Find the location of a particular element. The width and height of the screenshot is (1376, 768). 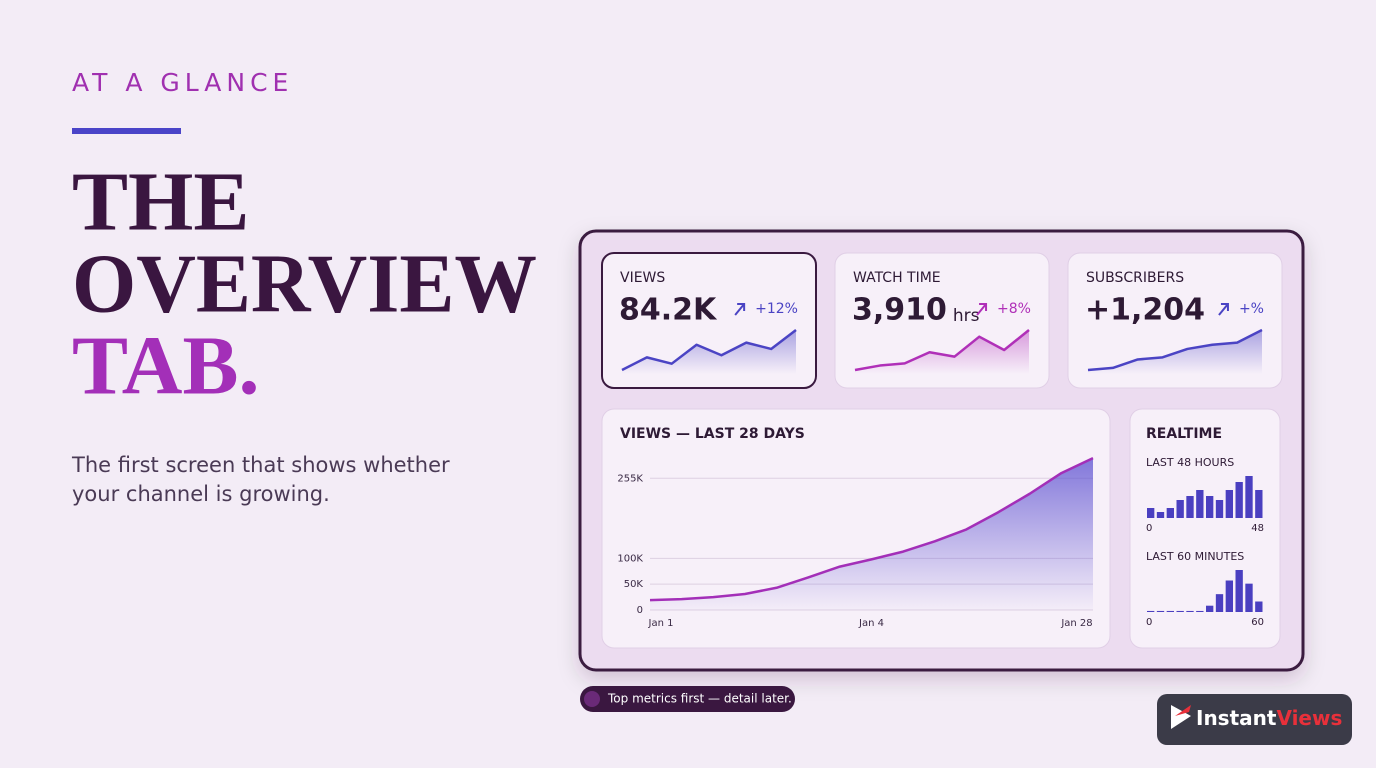

logo: InstantViews is located at coordinates (1269, 718).